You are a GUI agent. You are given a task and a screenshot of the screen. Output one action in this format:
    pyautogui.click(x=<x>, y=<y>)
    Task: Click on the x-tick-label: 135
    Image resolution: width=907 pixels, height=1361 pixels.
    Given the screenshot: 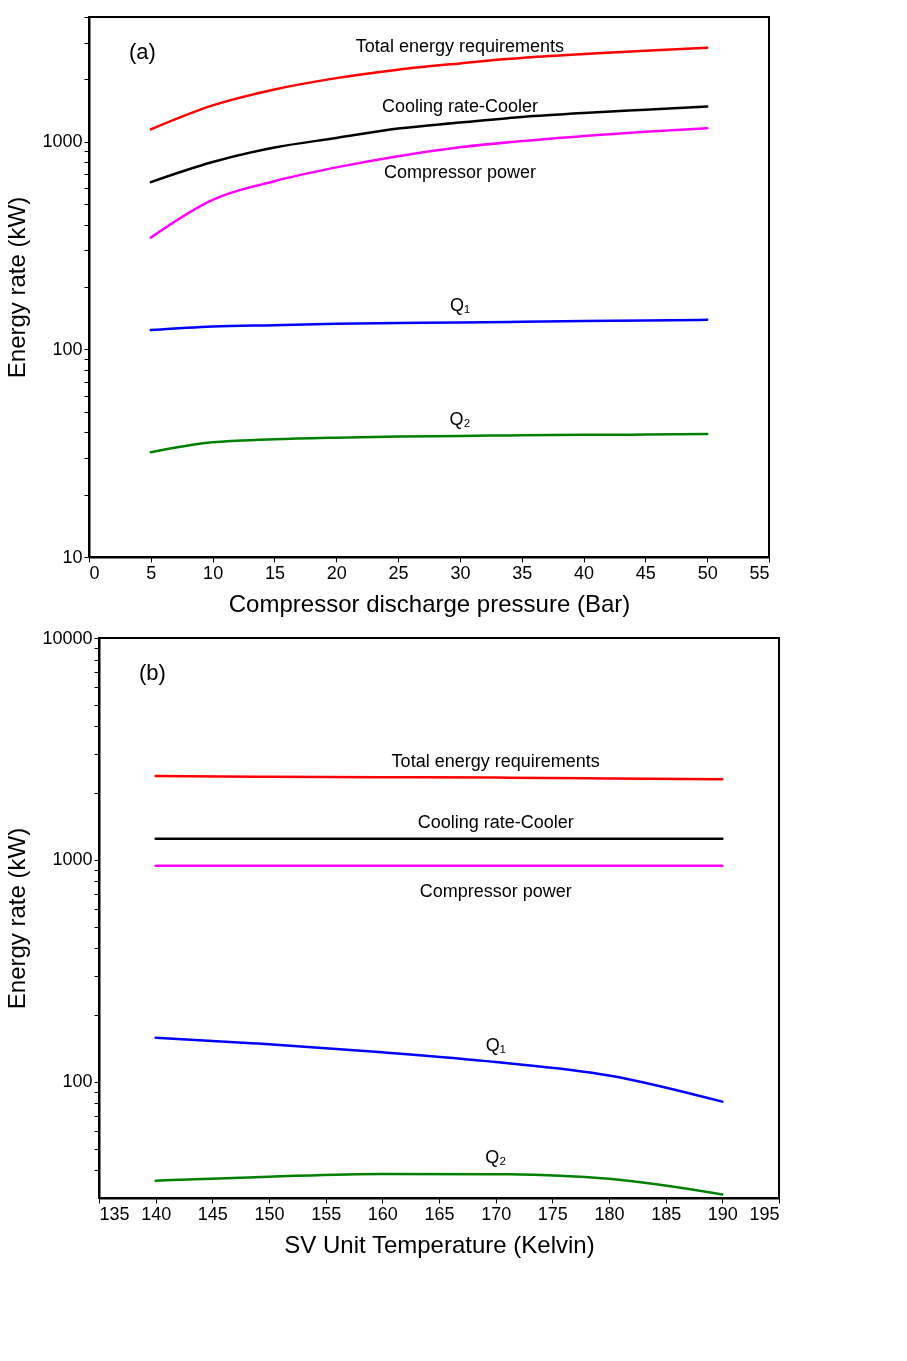 What is the action you would take?
    pyautogui.click(x=114, y=1213)
    